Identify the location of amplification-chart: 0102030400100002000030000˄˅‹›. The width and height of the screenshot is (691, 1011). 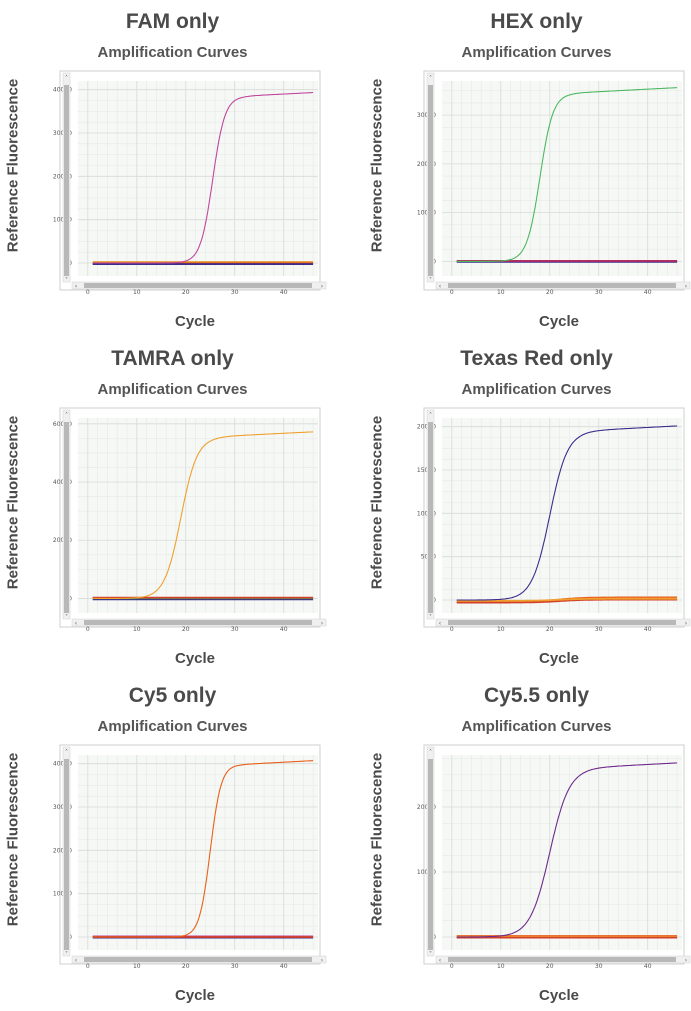
(554, 183).